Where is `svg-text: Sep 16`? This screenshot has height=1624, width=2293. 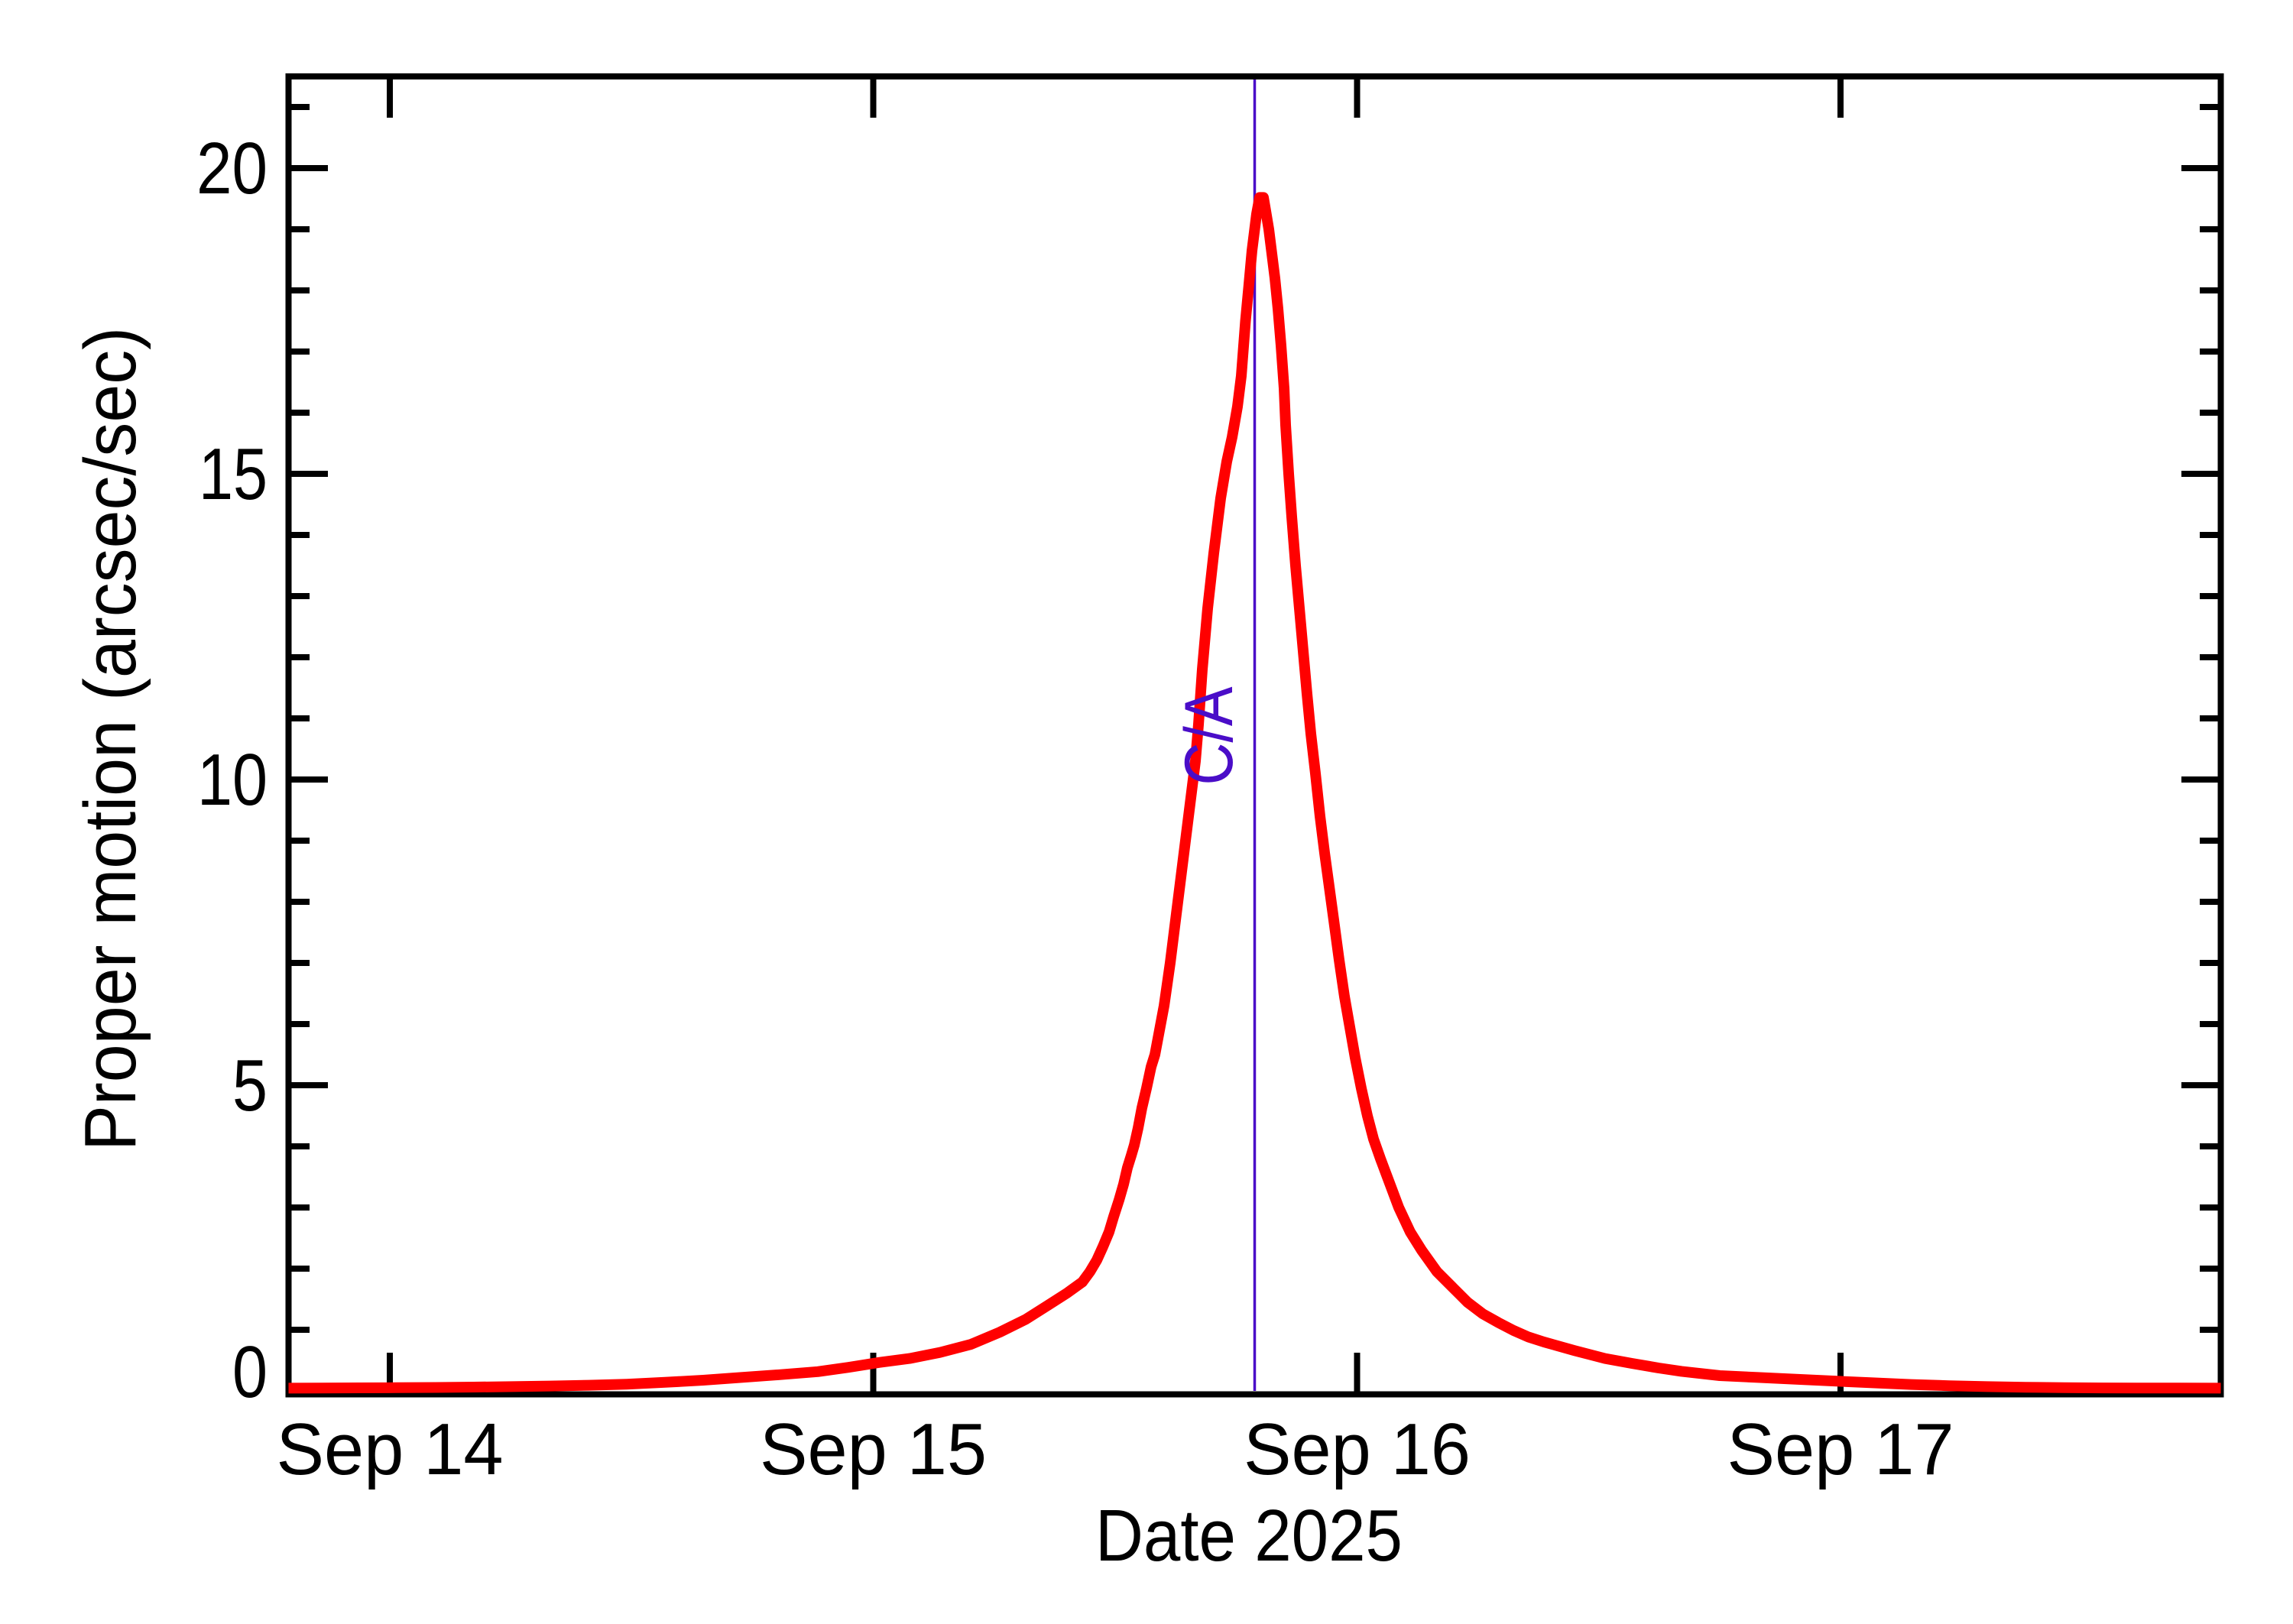 svg-text: Sep 16 is located at coordinates (1357, 1449).